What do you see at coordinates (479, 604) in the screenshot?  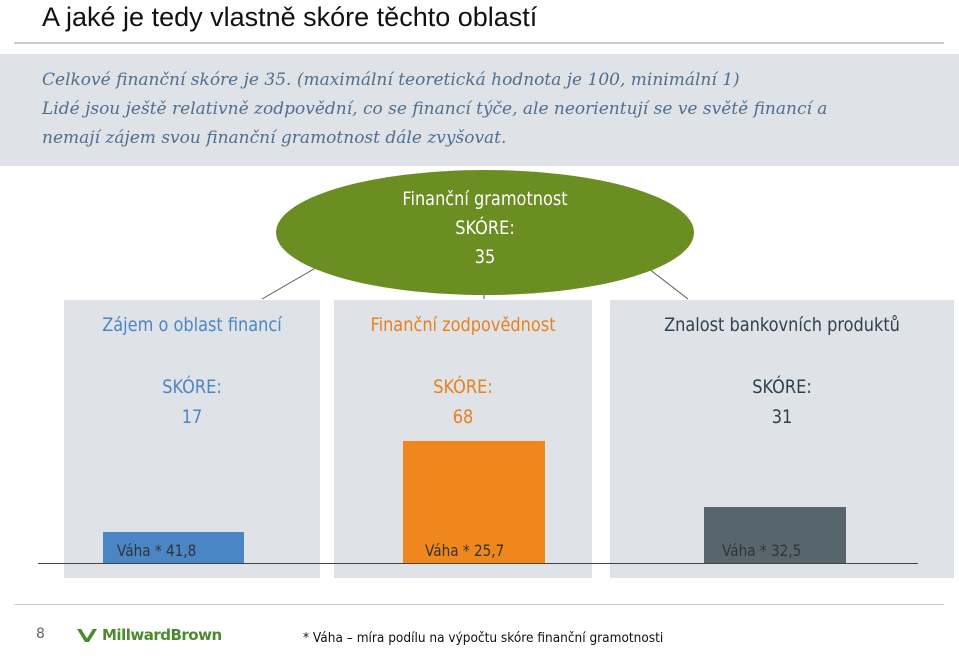 I see `footer-divider` at bounding box center [479, 604].